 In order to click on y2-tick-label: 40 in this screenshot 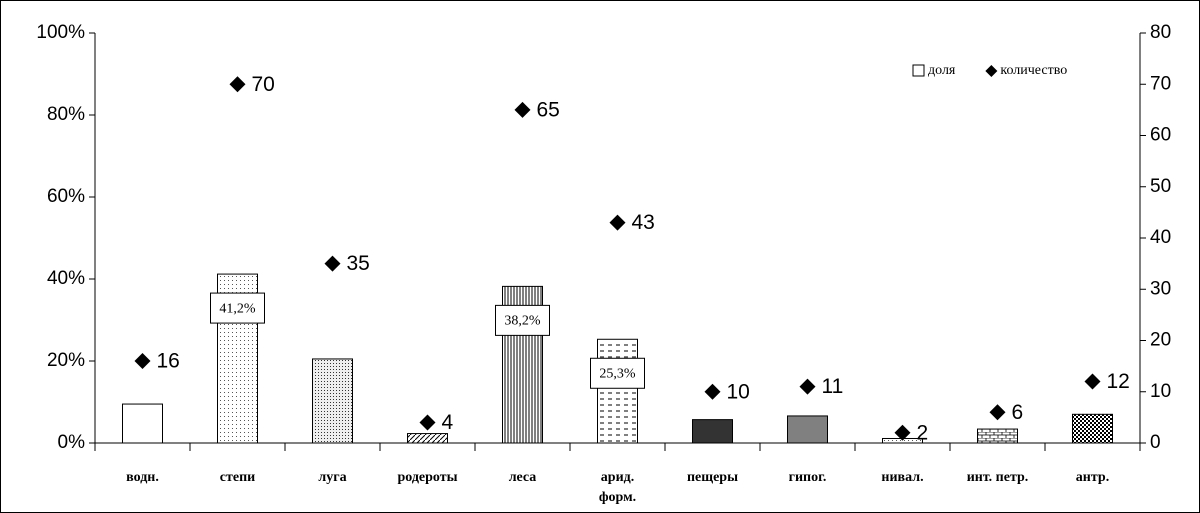, I will do `click(1160, 237)`.